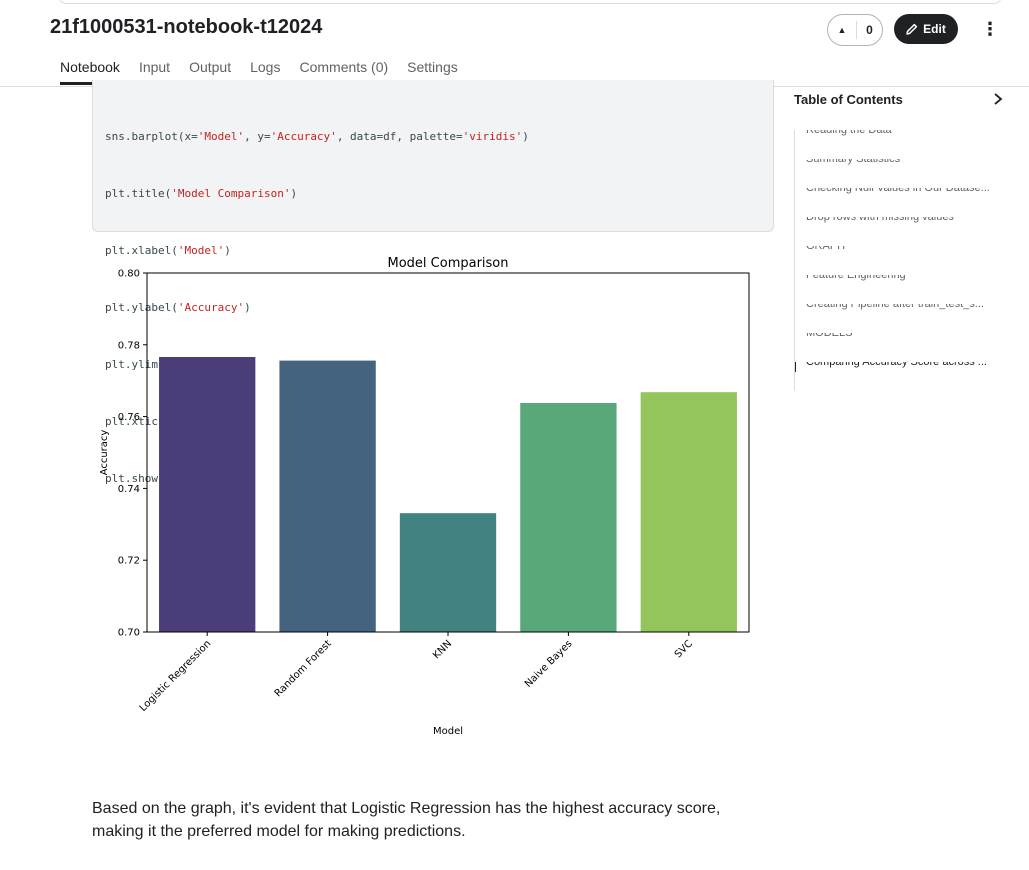 The image size is (1029, 870). I want to click on edit-button: Edit, so click(926, 29).